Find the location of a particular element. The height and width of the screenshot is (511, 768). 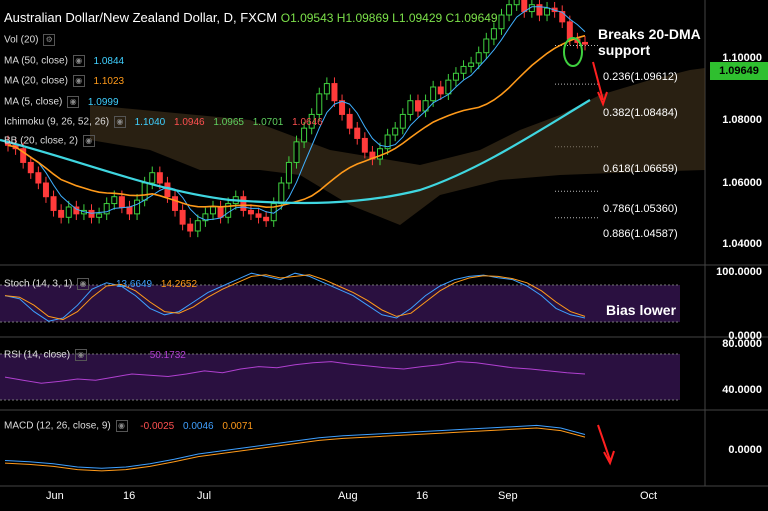

vol-label: Vol (20) is located at coordinates (21, 40).